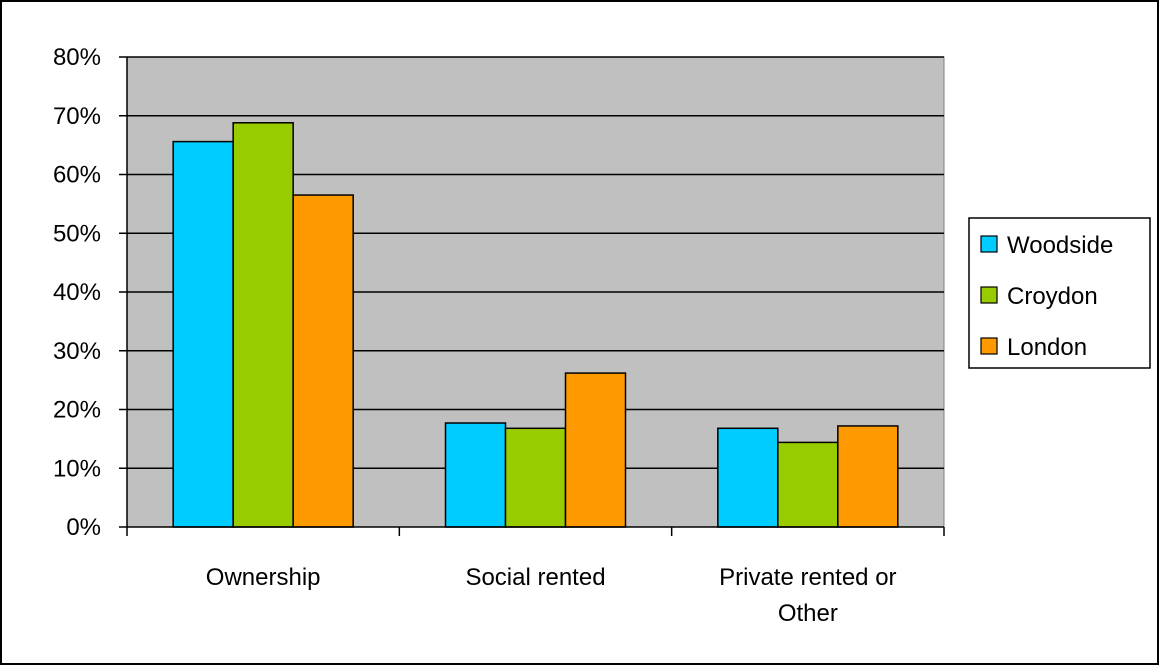 The image size is (1159, 670). I want to click on y-tick-label: 80%, so click(77, 57).